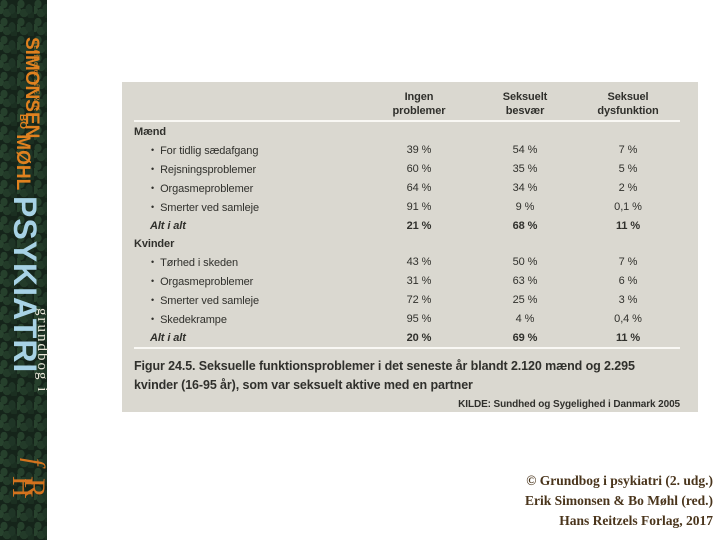  I want to click on table-row-item: • Orgasmeproblemer 31 % 63 % 6 %, so click(407, 281).